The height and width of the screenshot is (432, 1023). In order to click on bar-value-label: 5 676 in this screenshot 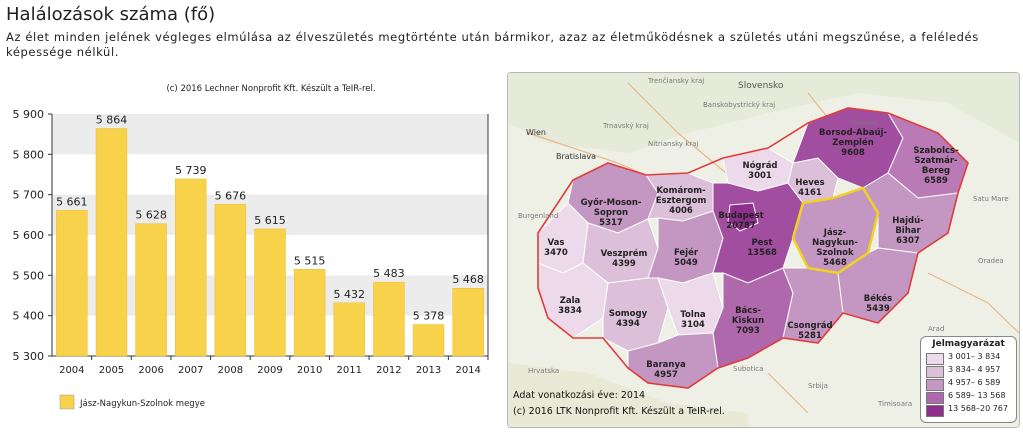, I will do `click(231, 195)`.